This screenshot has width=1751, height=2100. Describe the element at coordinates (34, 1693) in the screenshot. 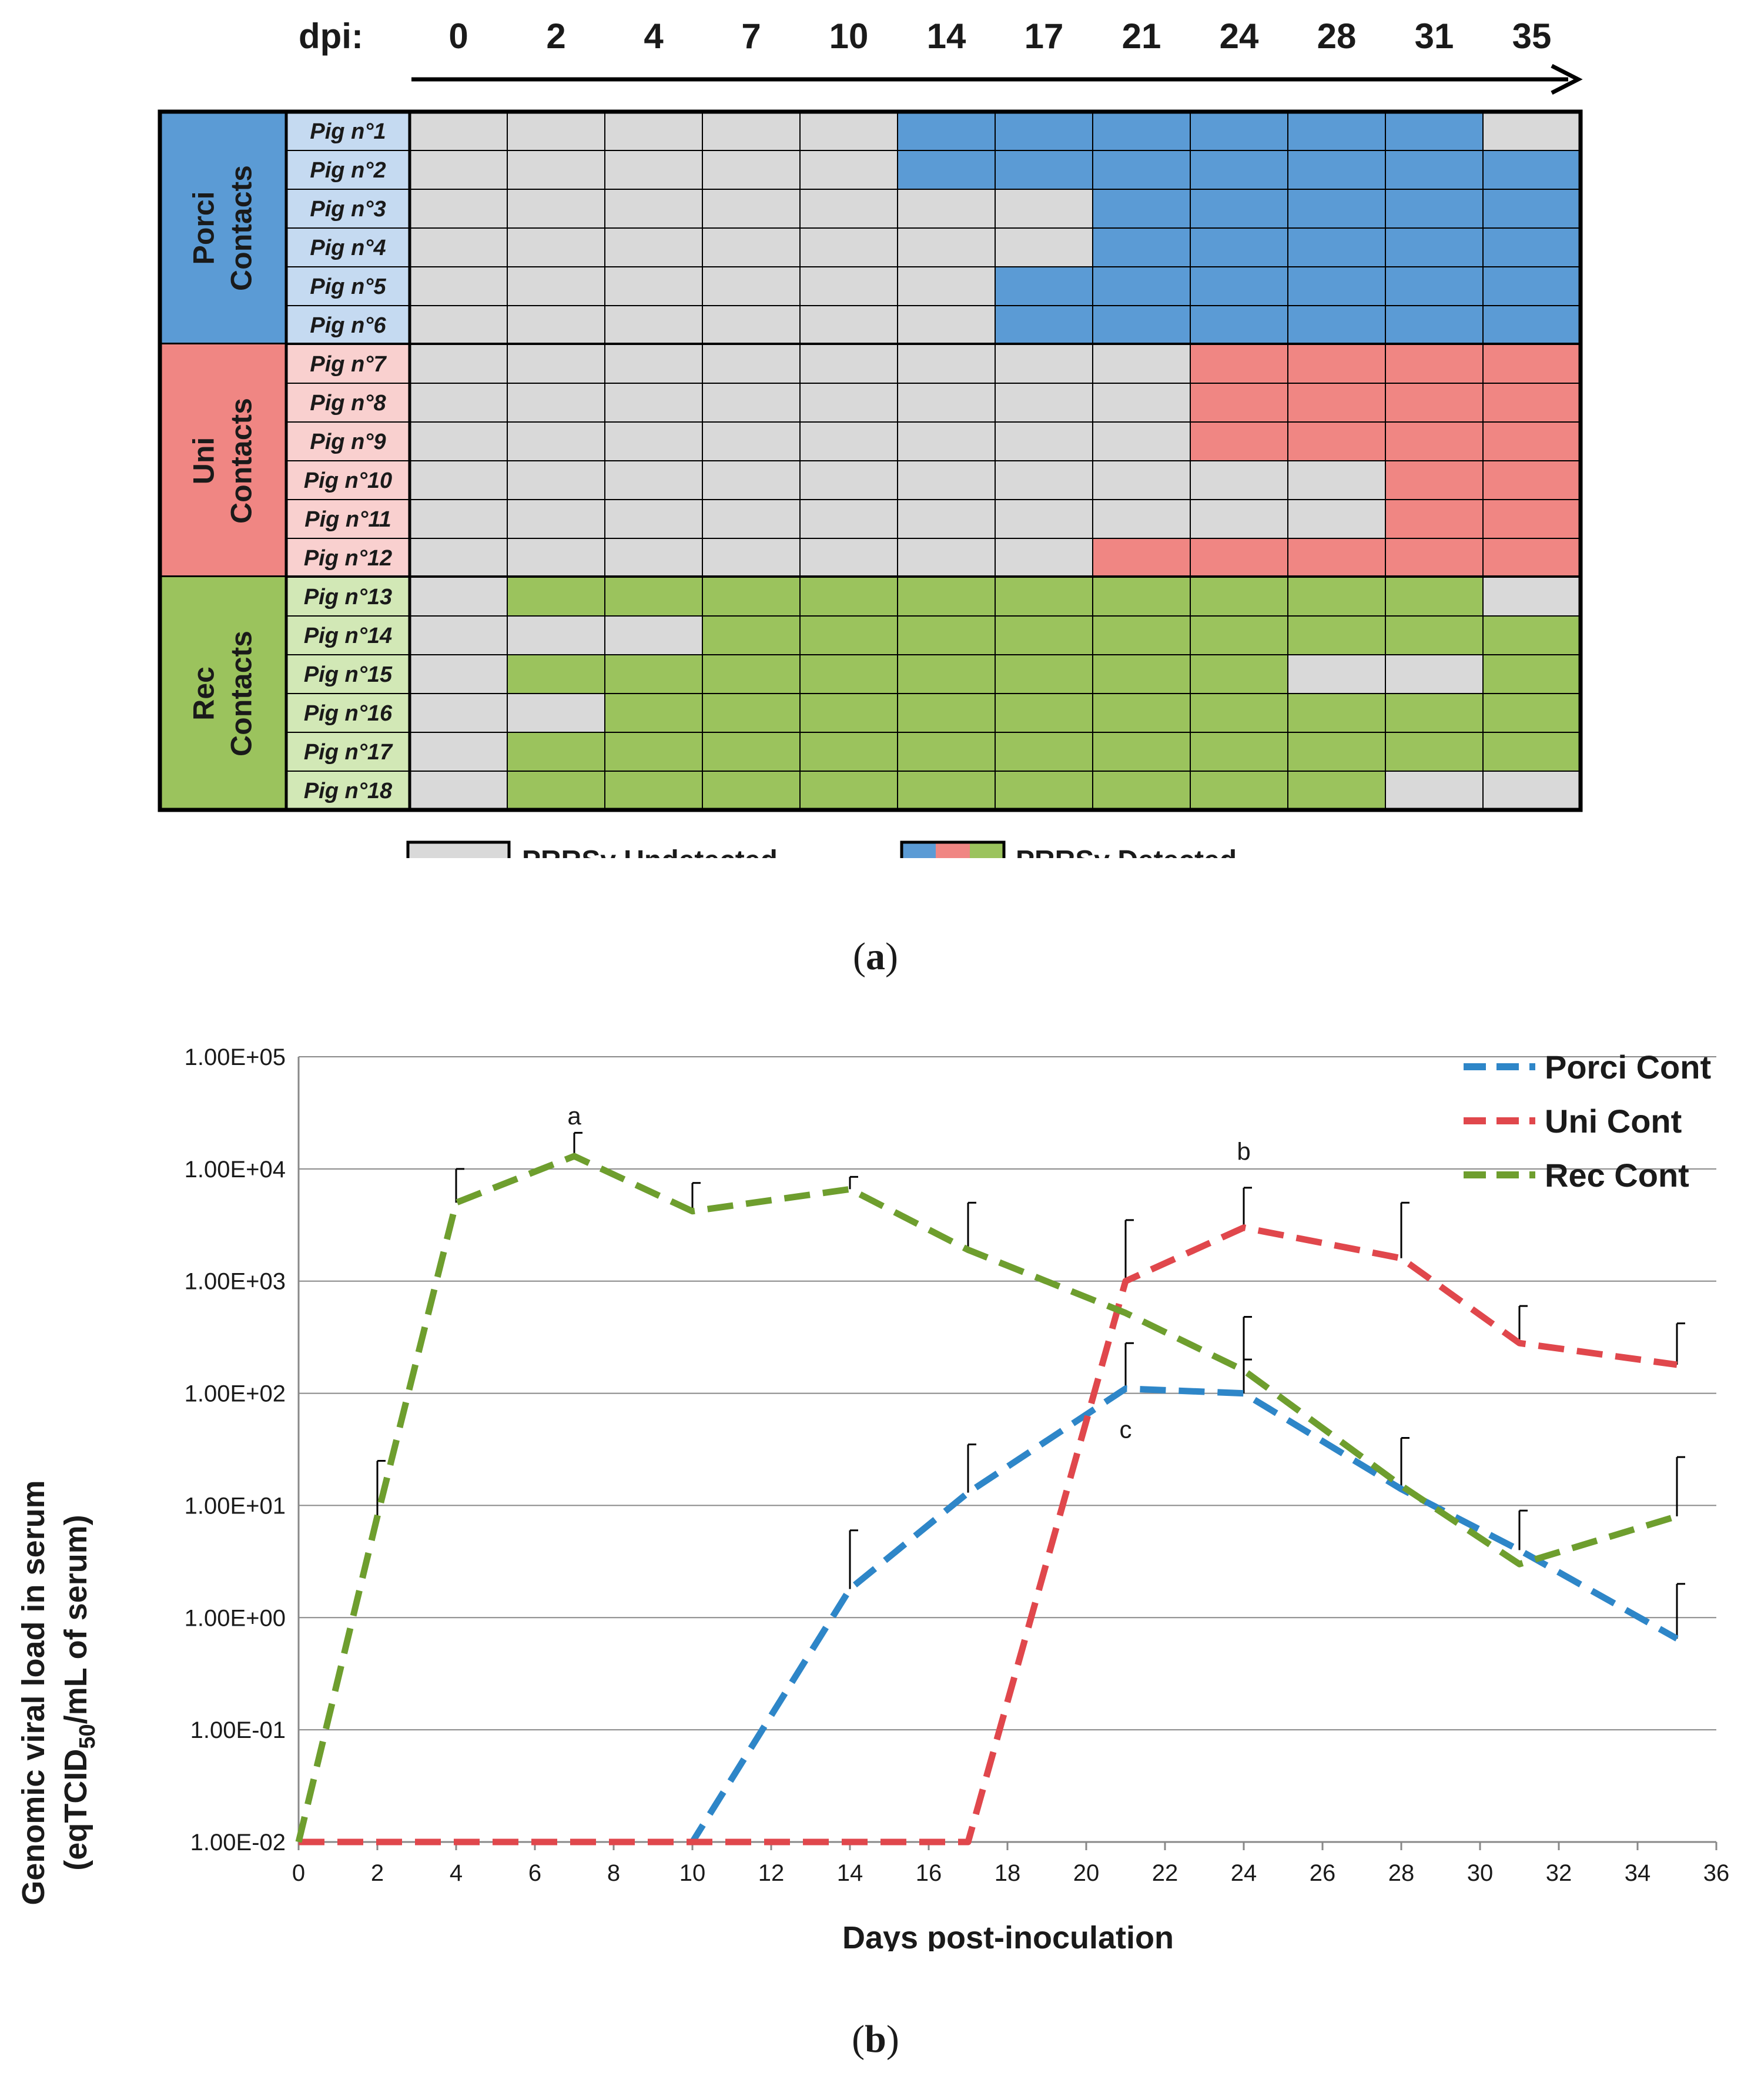

I see `y-axis-label-line1: Genomic viral load in serum` at that location.